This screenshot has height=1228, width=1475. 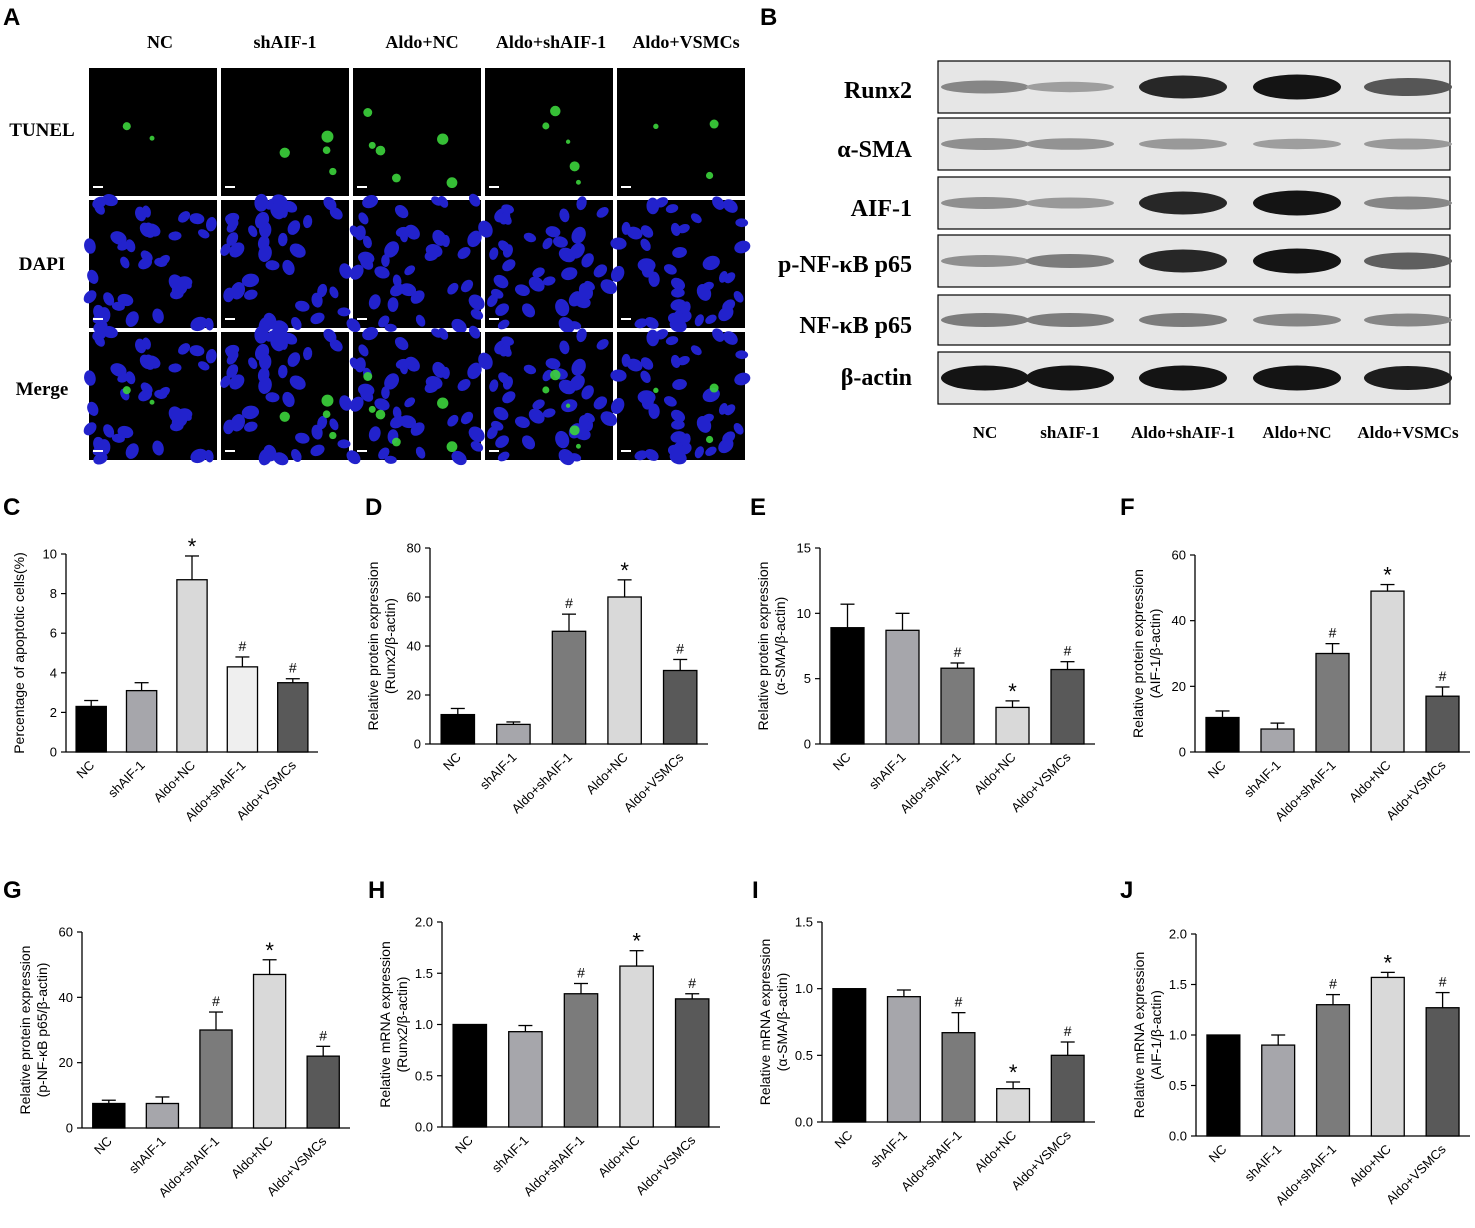 What do you see at coordinates (1183, 432) in the screenshot?
I see `lane-label: Aldo+shAIF-1` at bounding box center [1183, 432].